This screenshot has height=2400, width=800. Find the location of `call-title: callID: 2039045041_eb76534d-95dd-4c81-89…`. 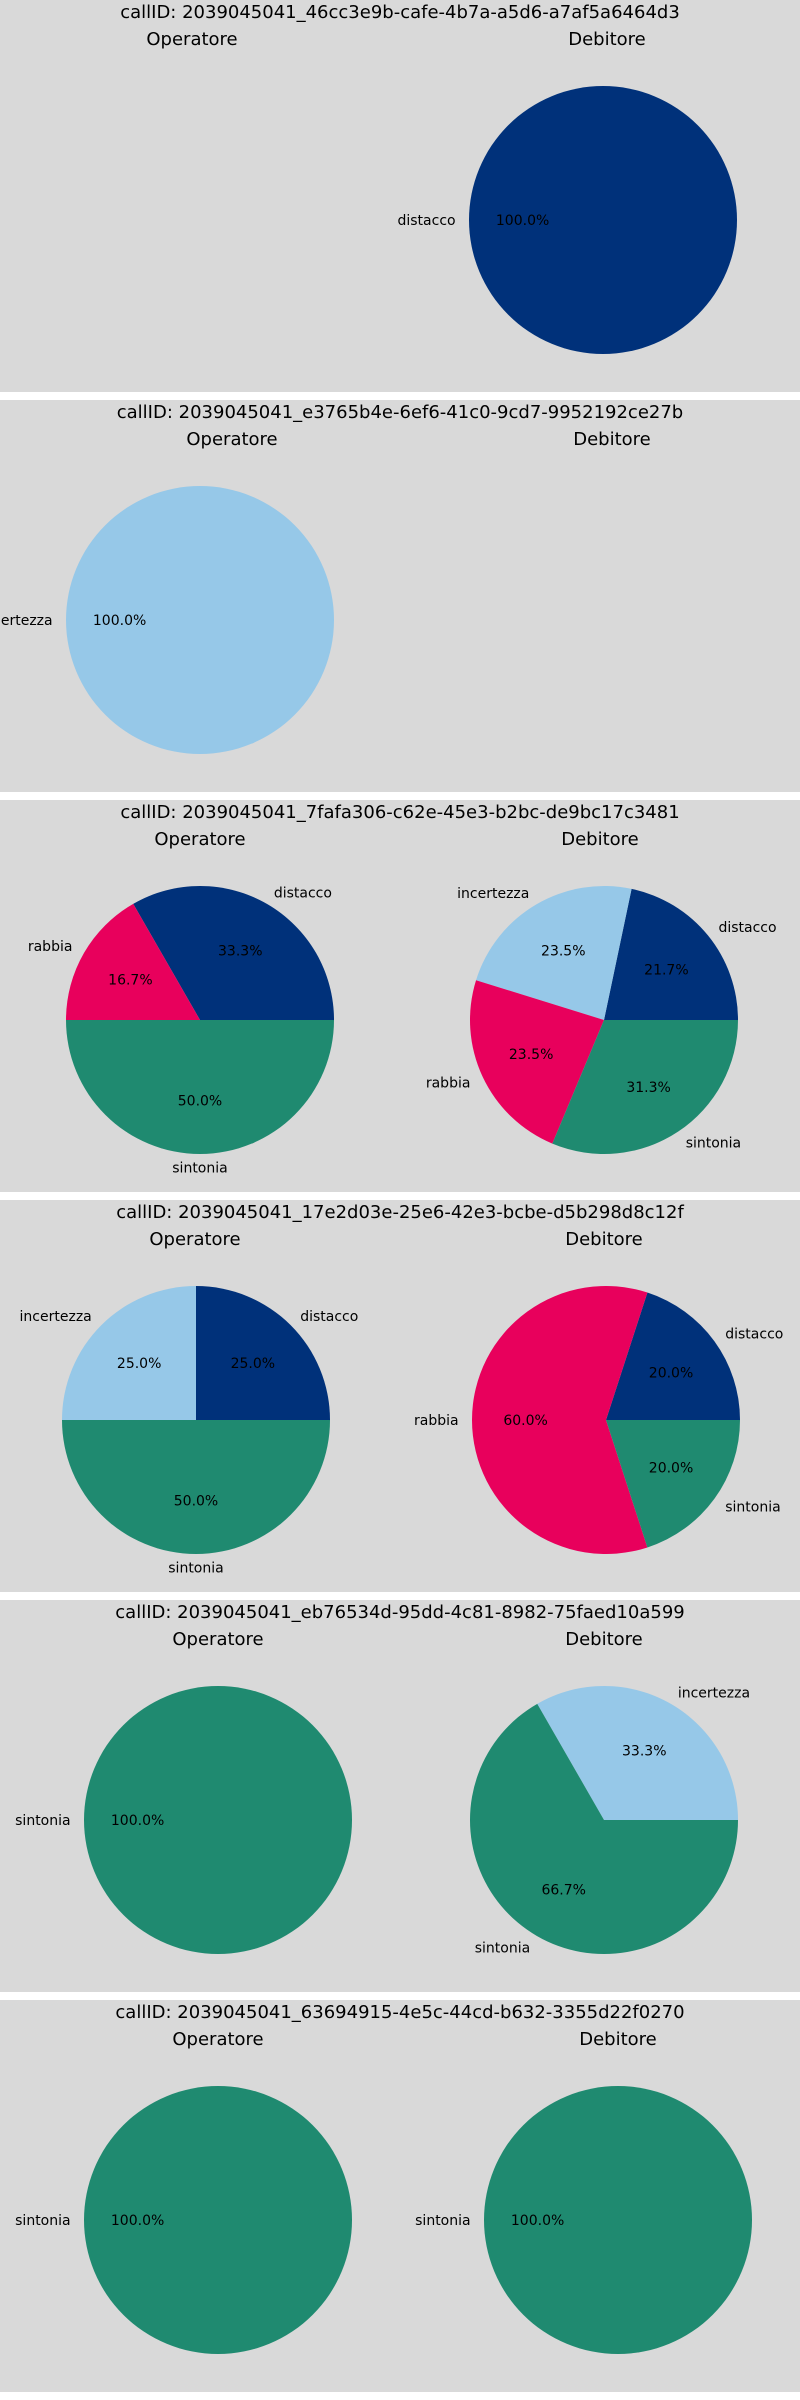

call-title: callID: 2039045041_eb76534d-95dd-4c81-89… is located at coordinates (399, 1612).